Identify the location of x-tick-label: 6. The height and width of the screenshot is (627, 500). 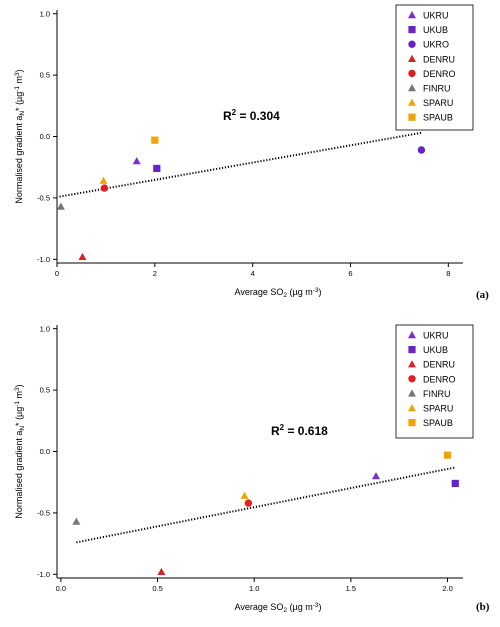
(350, 273).